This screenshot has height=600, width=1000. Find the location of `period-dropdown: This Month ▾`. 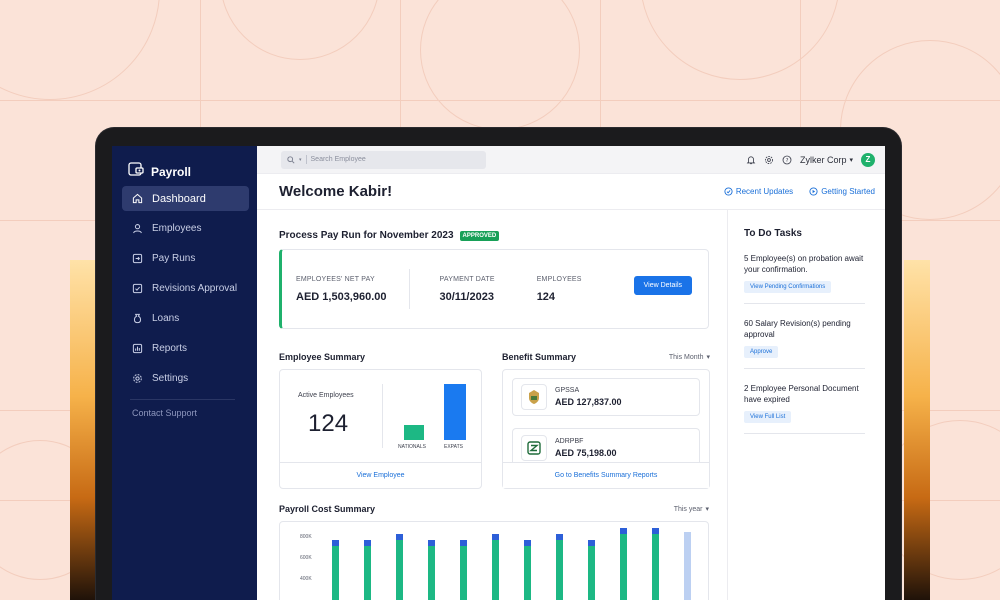

period-dropdown: This Month ▾ is located at coordinates (689, 357).